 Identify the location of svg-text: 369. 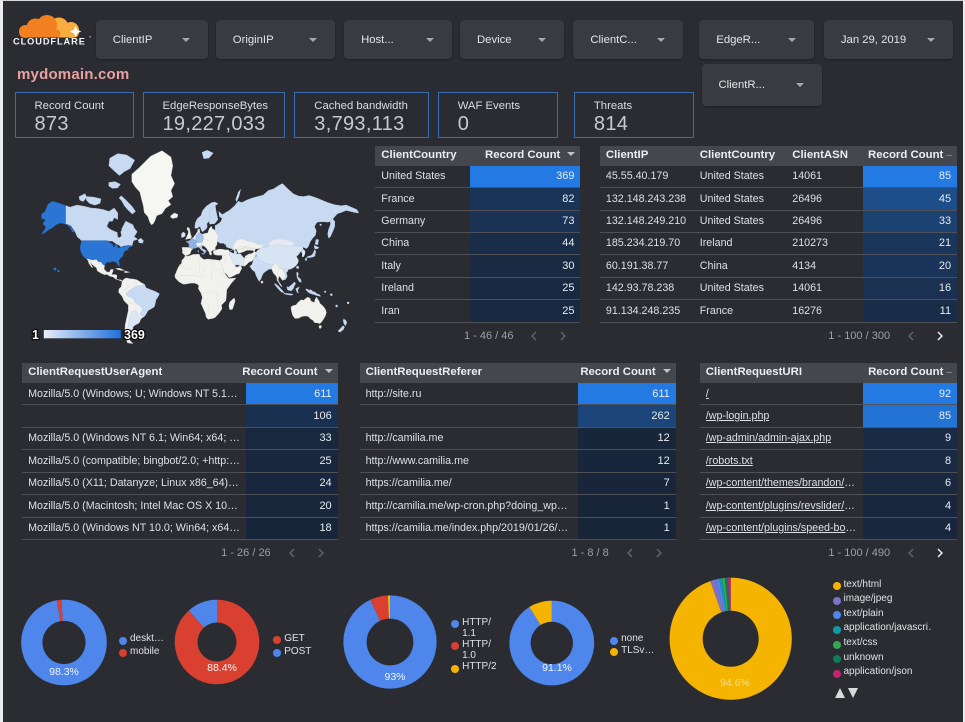
(134, 335).